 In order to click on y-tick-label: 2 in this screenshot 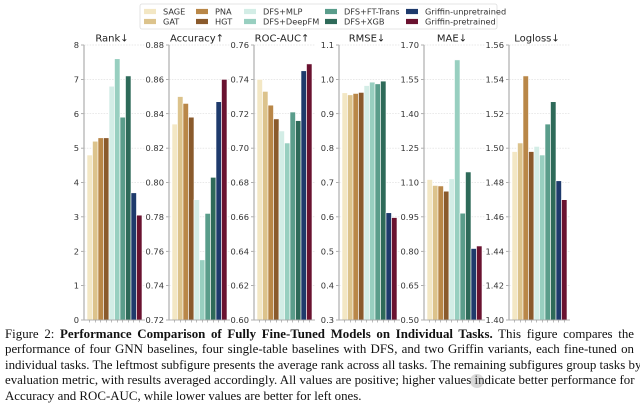, I will do `click(76, 251)`.